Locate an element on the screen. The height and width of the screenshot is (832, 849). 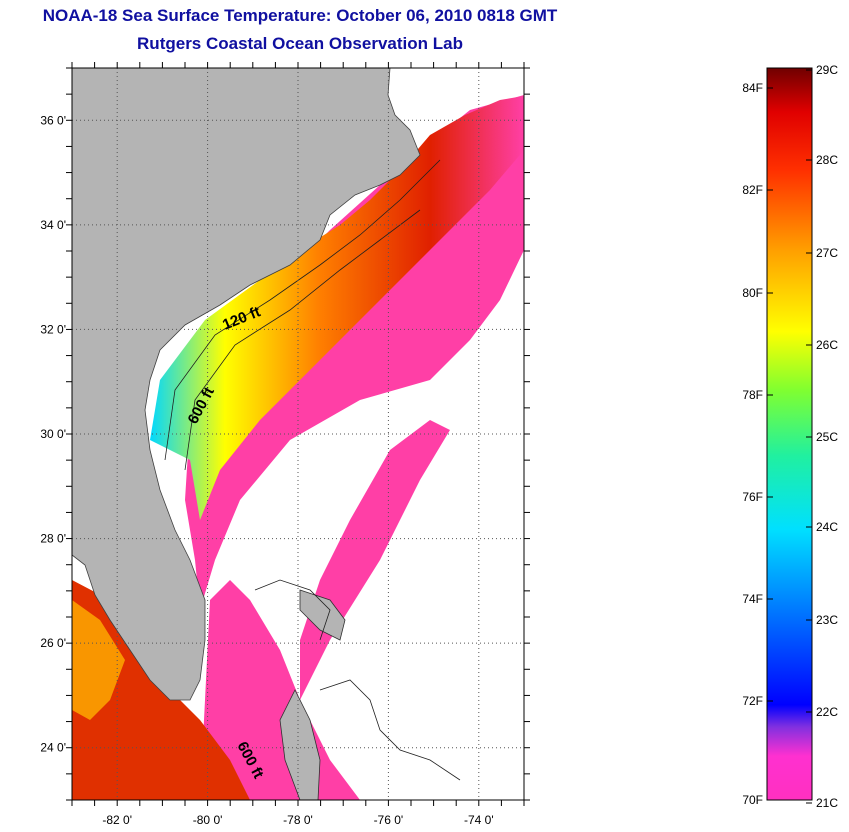
colorbar-label-f: 80F is located at coordinates (752, 293).